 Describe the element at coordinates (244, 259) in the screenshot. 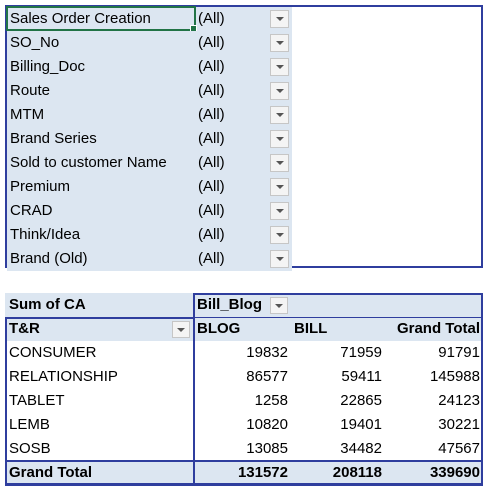

I see `filter-row: Brand (Old) (All)` at that location.